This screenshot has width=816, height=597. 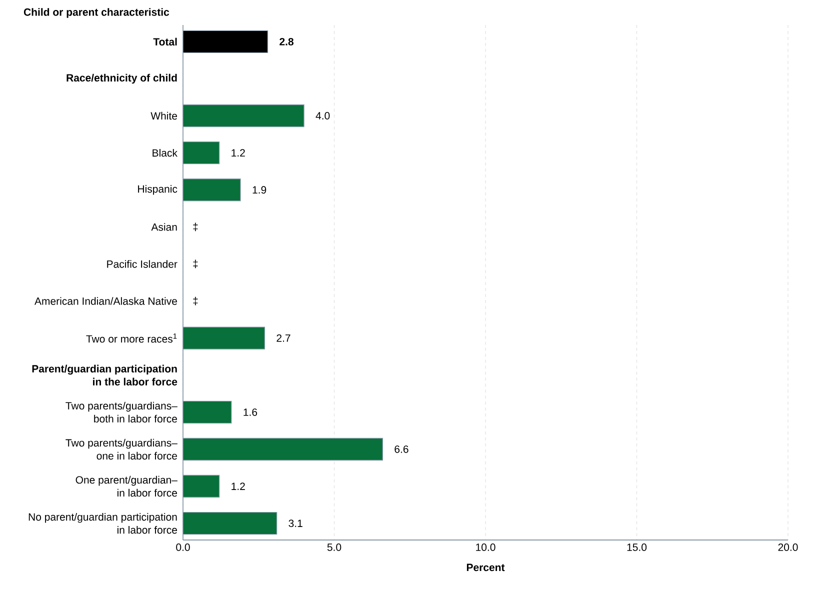 What do you see at coordinates (401, 449) in the screenshot?
I see `data-label: 6.6` at bounding box center [401, 449].